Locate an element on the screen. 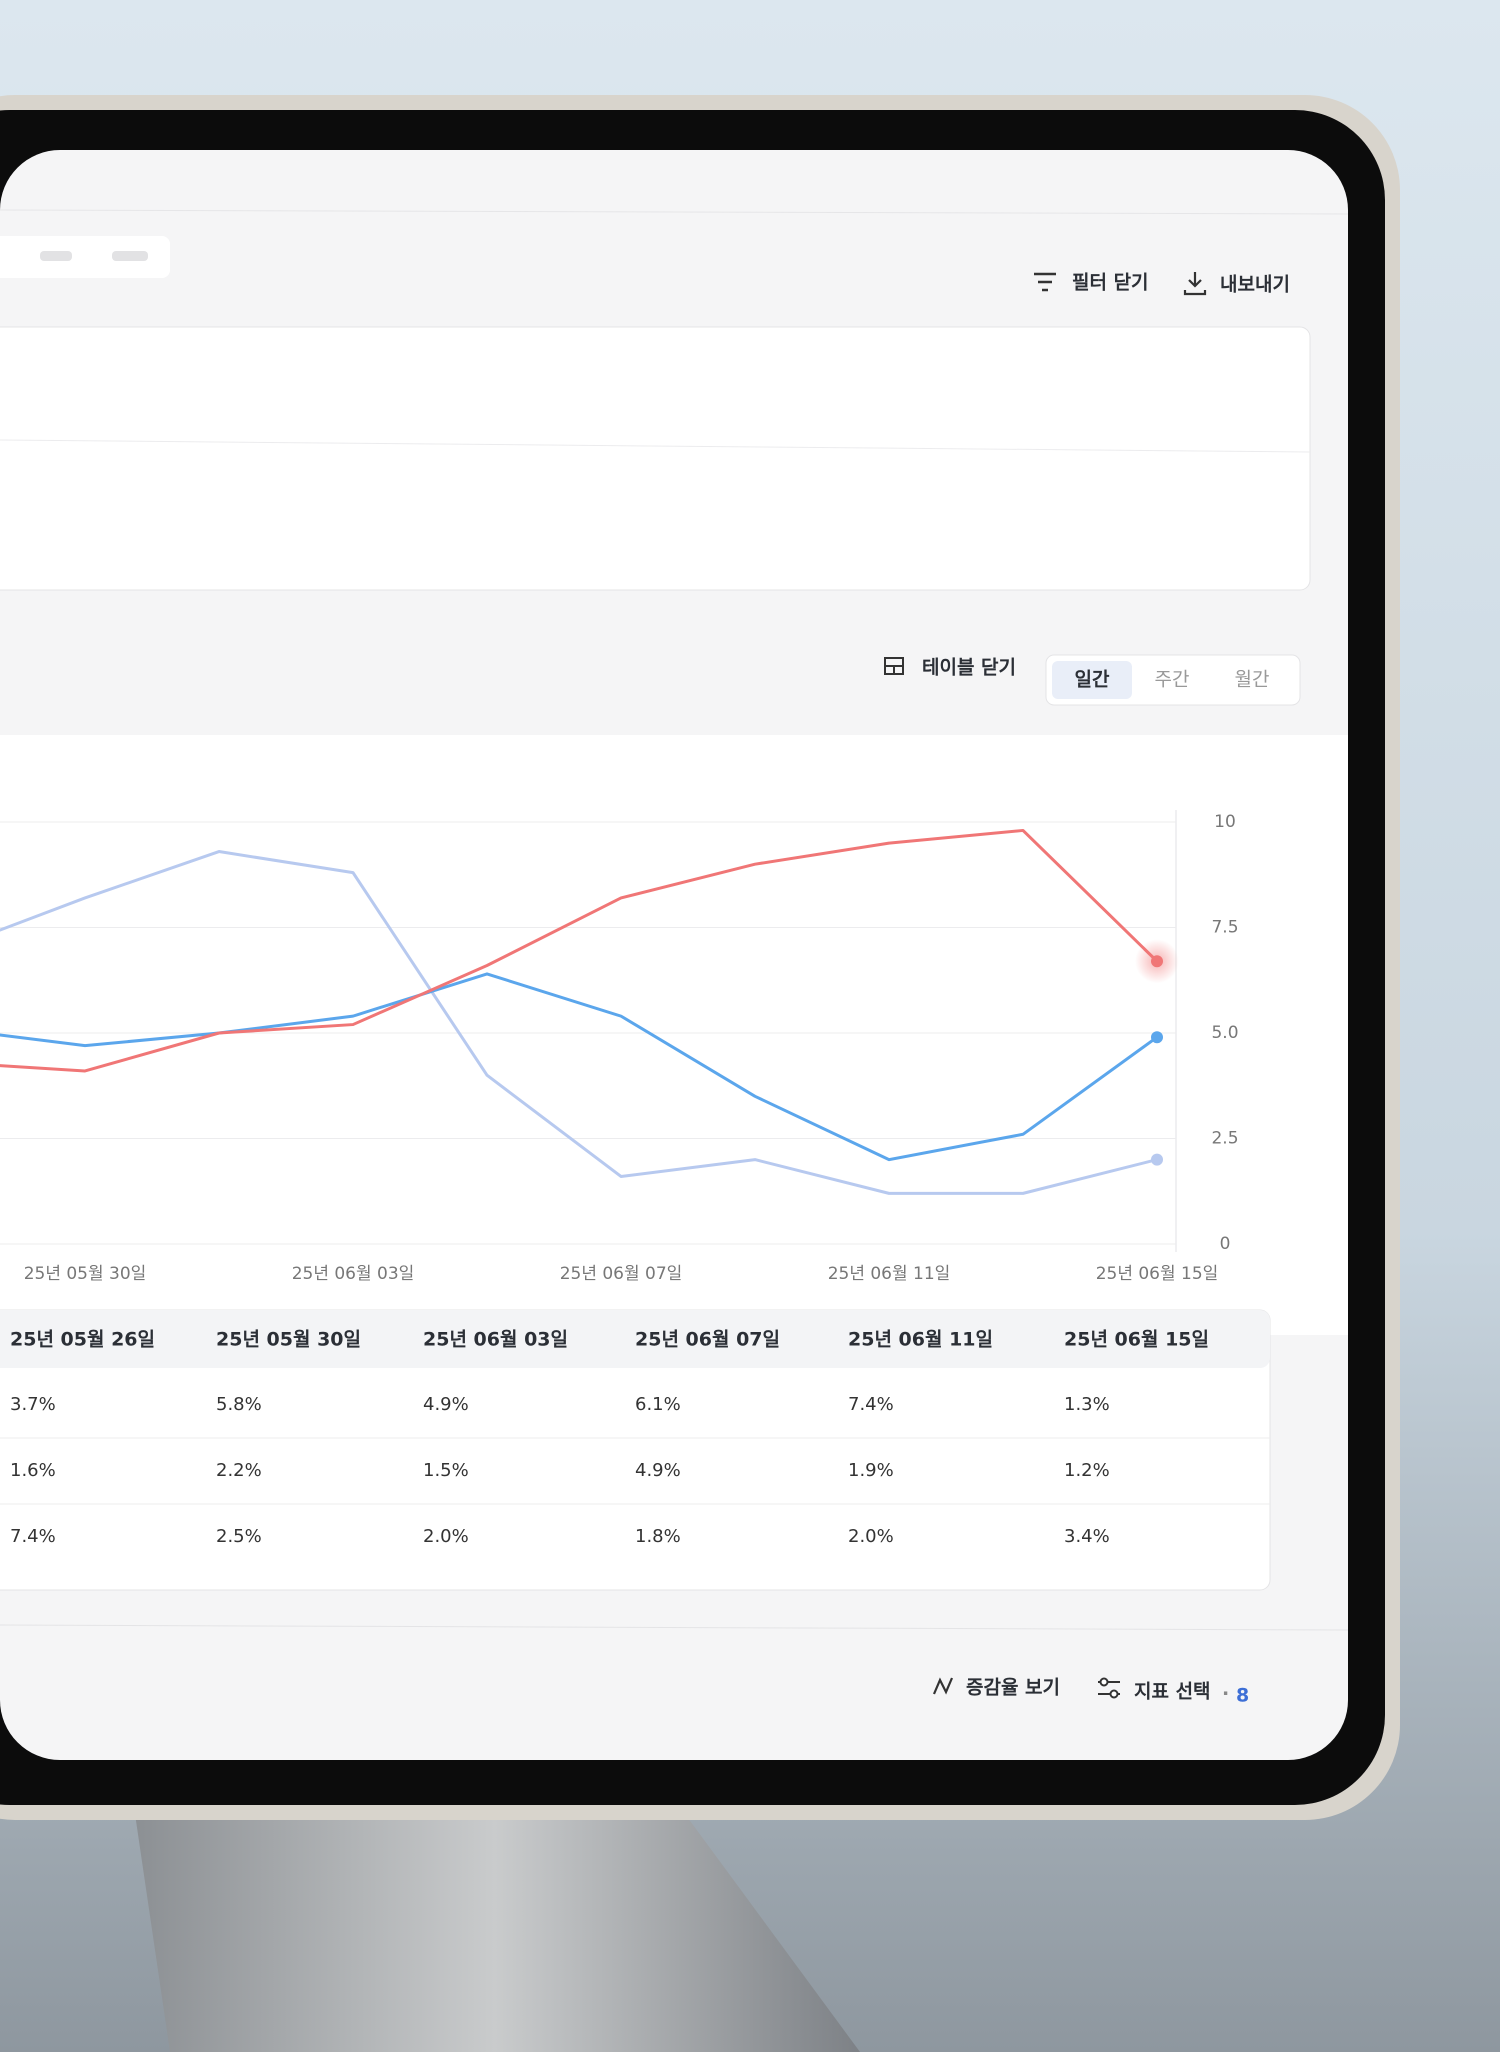 Image resolution: width=1500 pixels, height=2052 pixels. tab-strip is located at coordinates (85, 257).